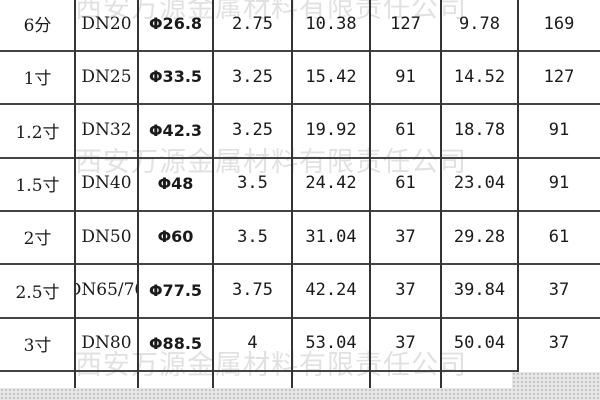  Describe the element at coordinates (300, 76) in the screenshot. I see `table-row: 1寸 DN25 Φ33.5 3.25 15.42 91 14.52 127` at that location.